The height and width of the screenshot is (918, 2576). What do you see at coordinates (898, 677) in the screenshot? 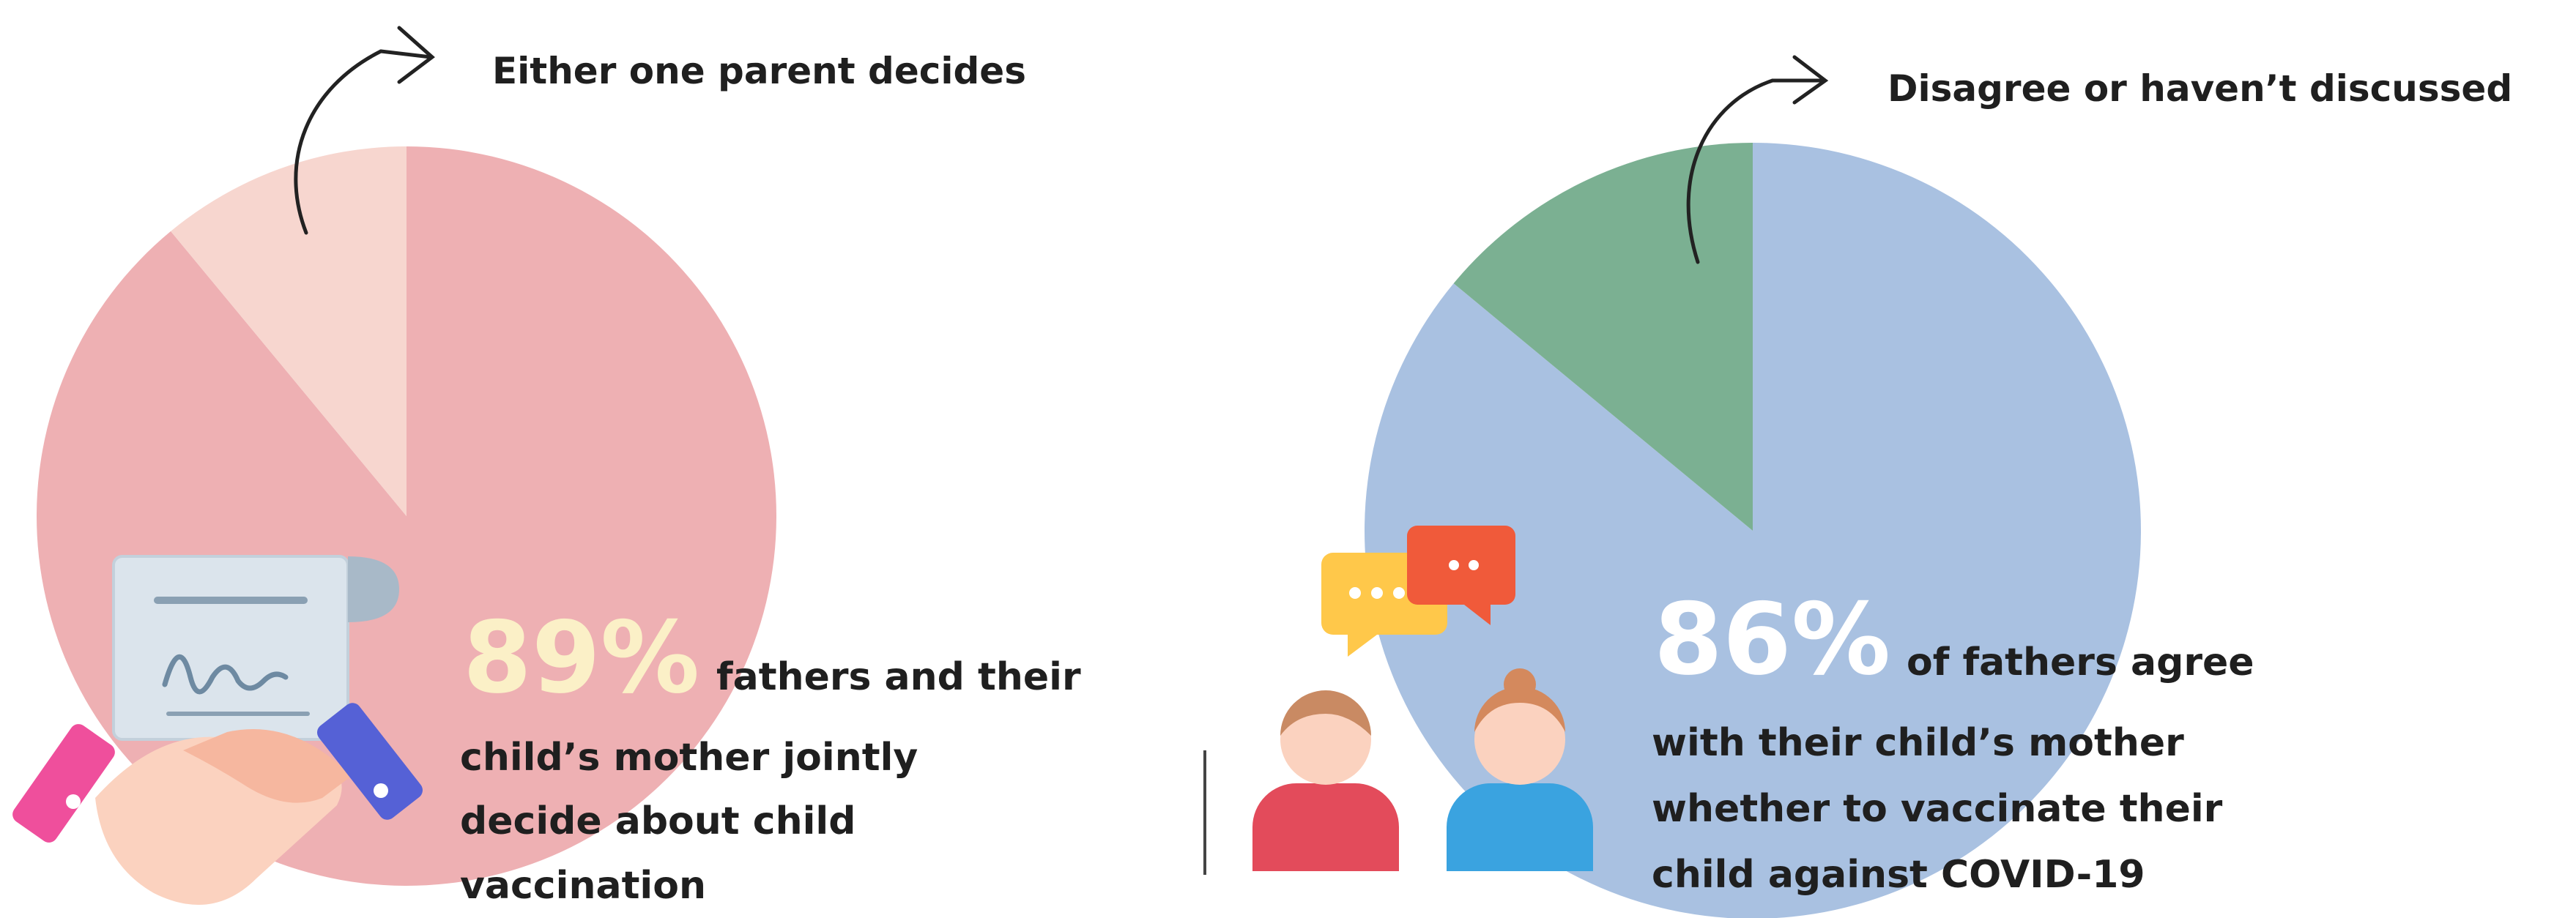
I see `left-text-line-1: fathers and their` at bounding box center [898, 677].